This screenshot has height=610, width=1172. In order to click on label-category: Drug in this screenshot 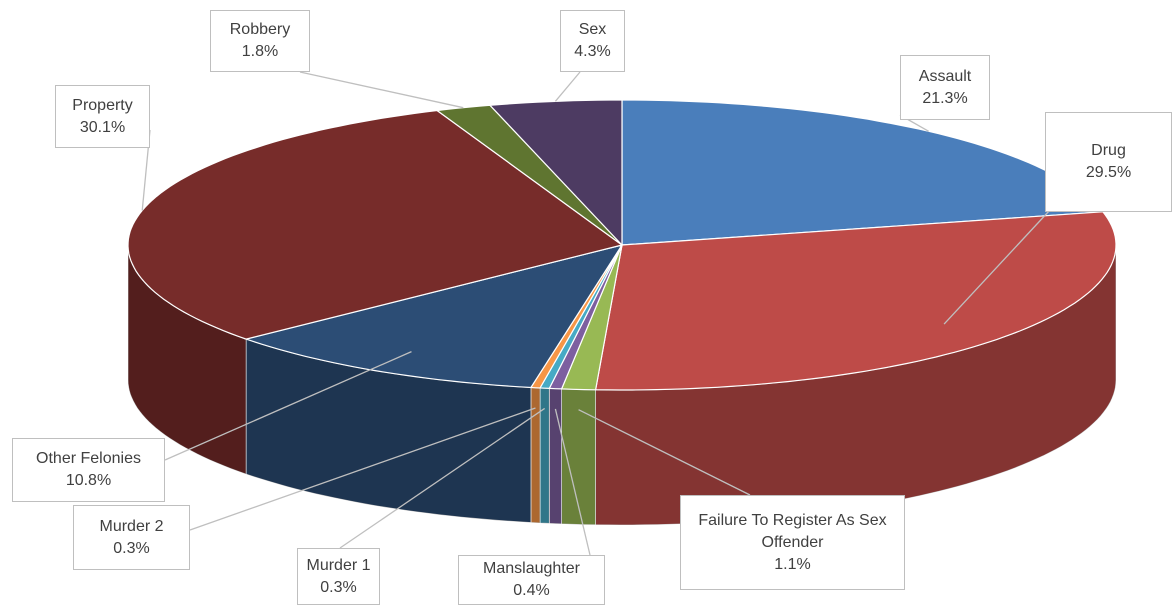, I will do `click(1108, 150)`.